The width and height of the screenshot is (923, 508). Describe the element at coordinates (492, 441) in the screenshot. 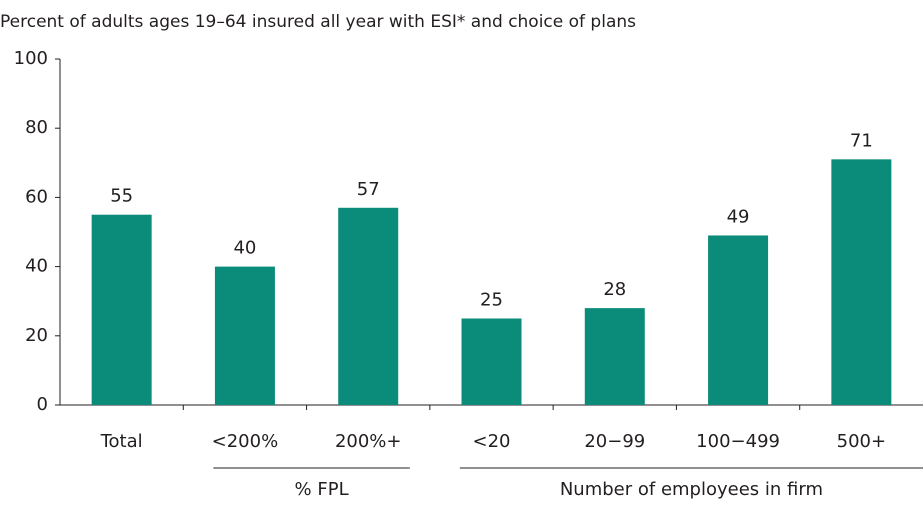

I see `x-tick-label: <20` at that location.